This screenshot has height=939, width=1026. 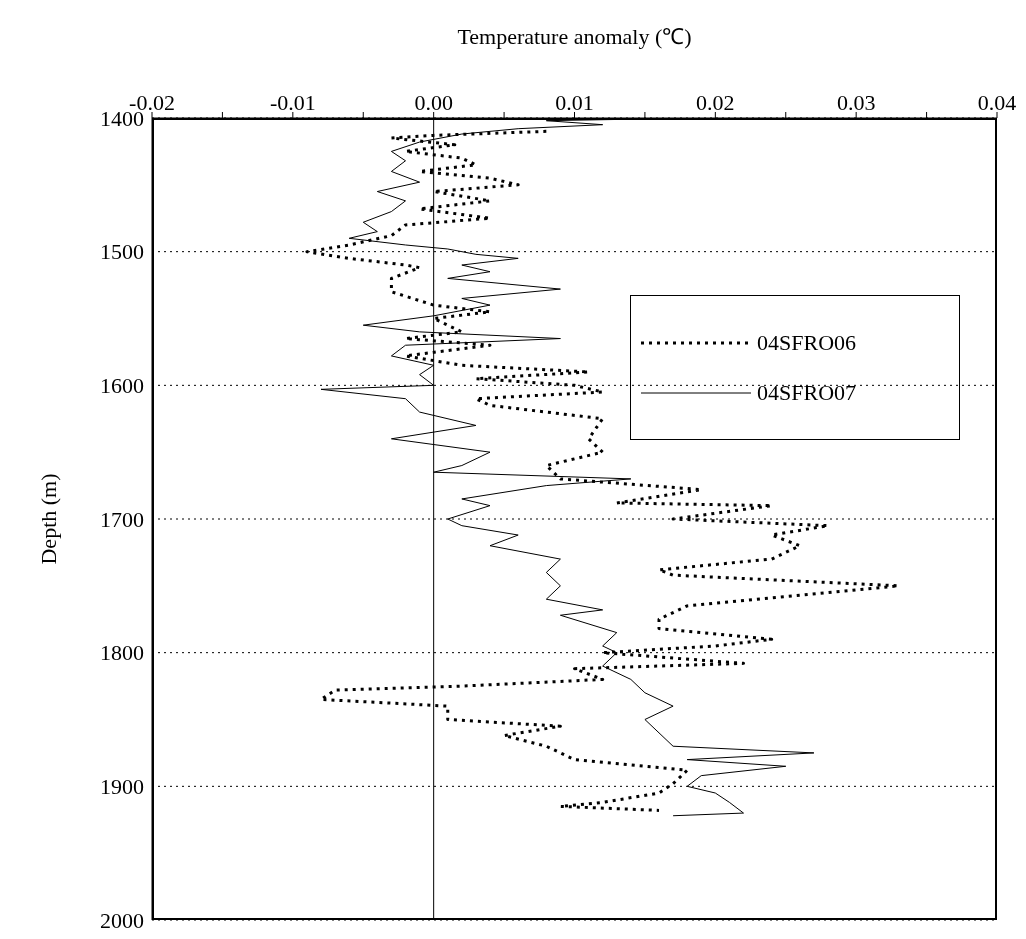 I want to click on legend-label: 04SFRO06, so click(x=807, y=343).